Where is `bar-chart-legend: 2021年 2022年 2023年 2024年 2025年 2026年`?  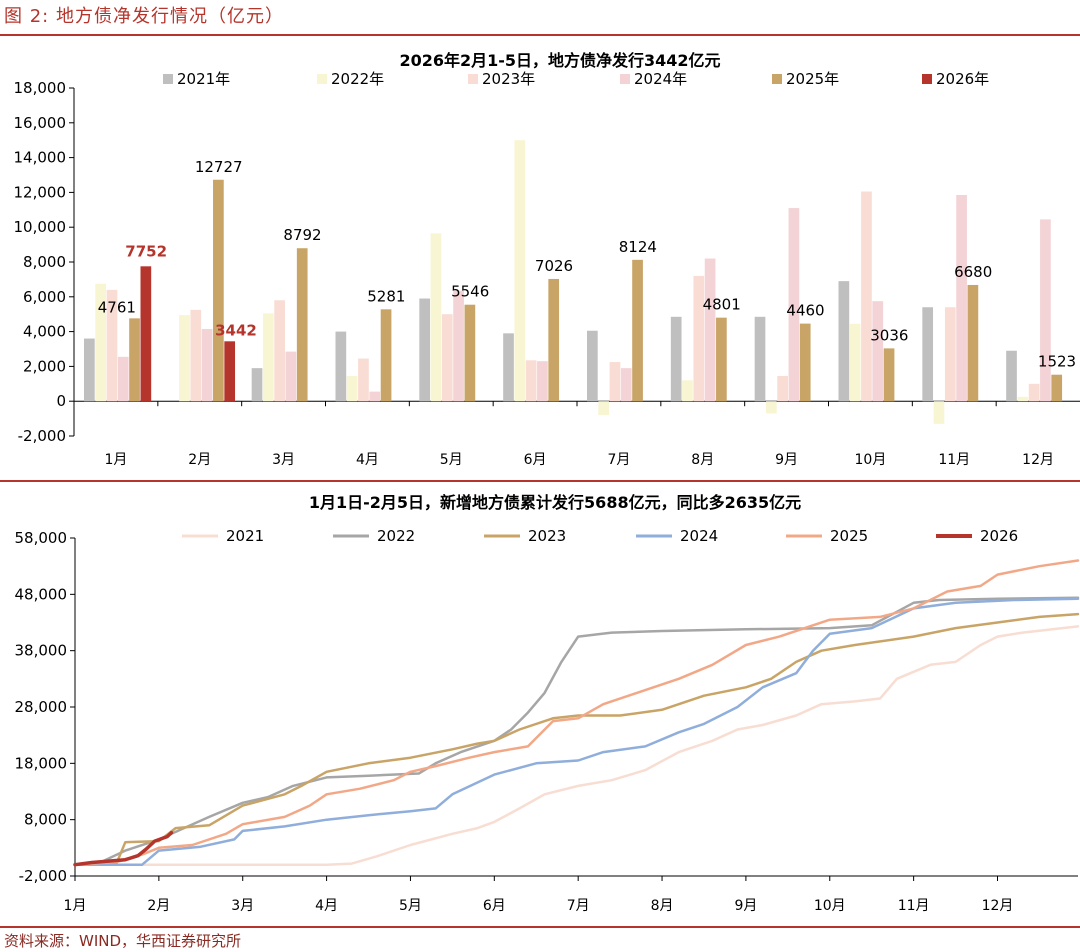 bar-chart-legend: 2021年 2022年 2023年 2024年 2025年 2026年 is located at coordinates (576, 79).